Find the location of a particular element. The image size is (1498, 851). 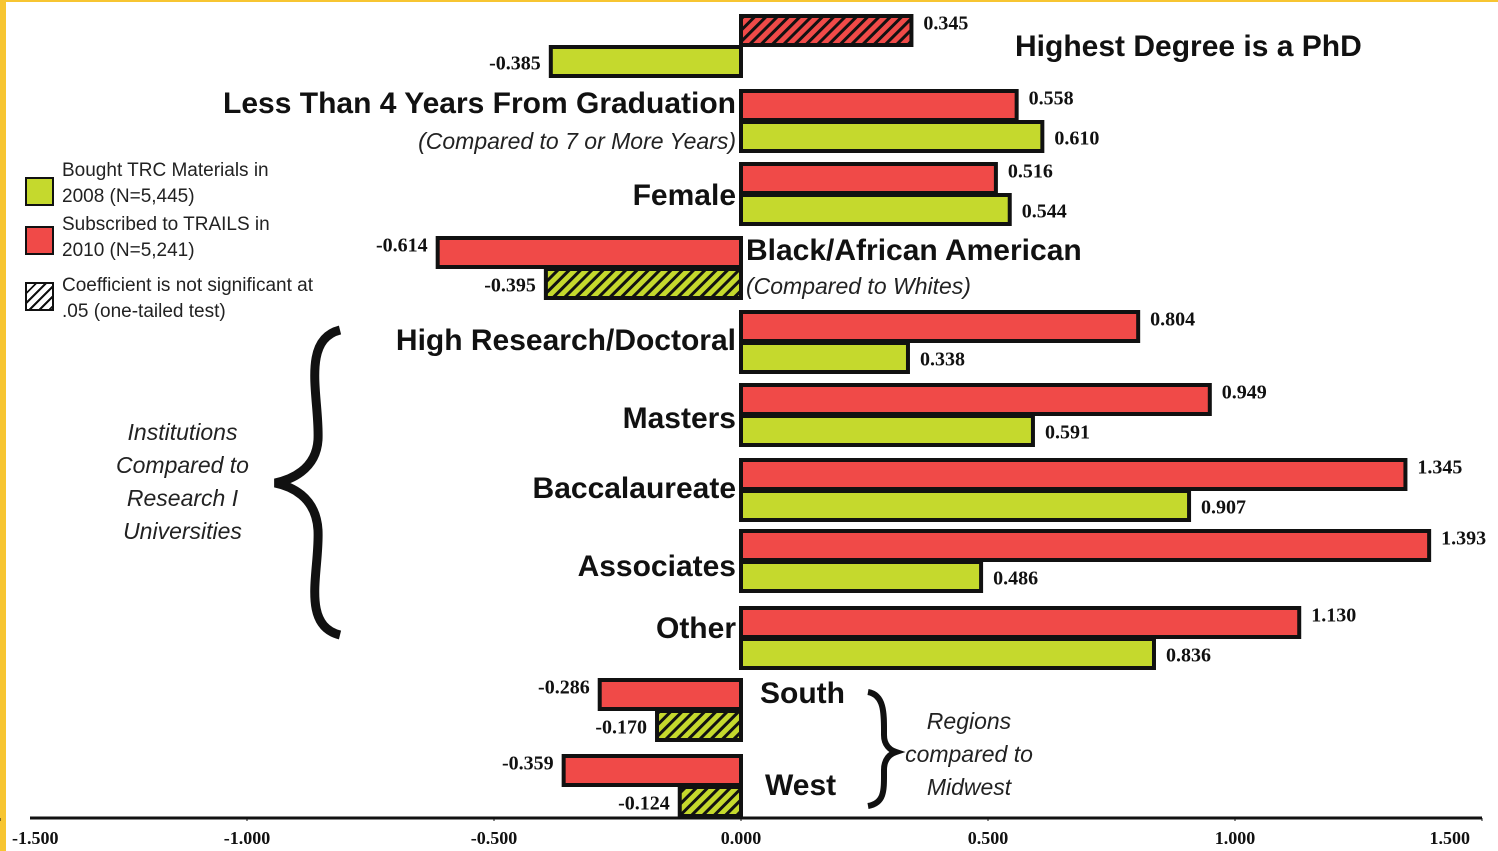

value-label: 0.836 is located at coordinates (1188, 656).